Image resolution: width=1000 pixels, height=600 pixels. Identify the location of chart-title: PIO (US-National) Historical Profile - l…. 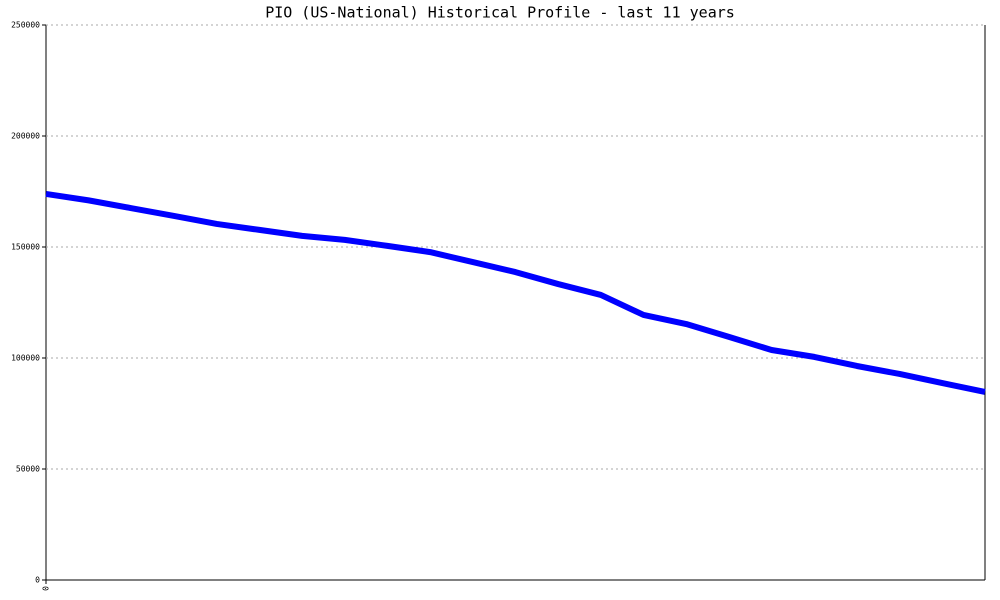
(500, 13).